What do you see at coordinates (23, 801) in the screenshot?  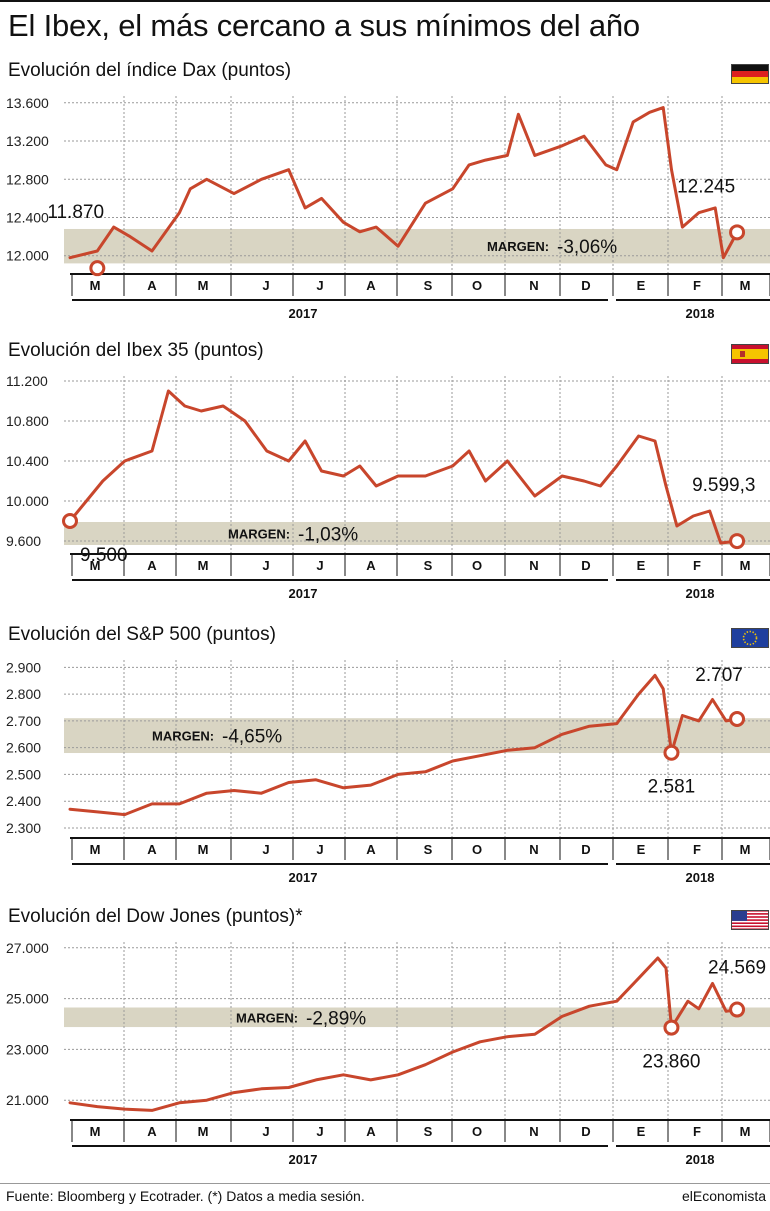 I see `y-tick-label: 2.400` at bounding box center [23, 801].